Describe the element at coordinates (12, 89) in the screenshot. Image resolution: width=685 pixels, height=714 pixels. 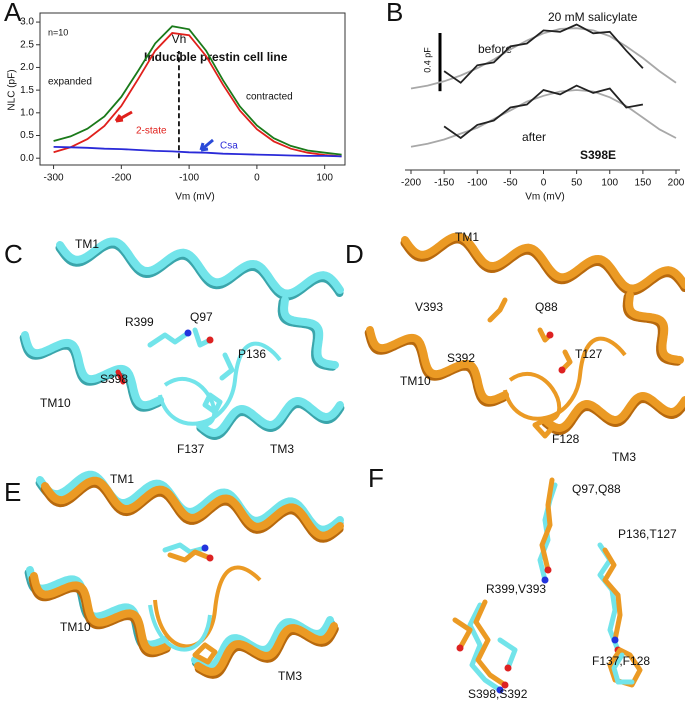
I see `y-axis-label: NLC (pF)` at that location.